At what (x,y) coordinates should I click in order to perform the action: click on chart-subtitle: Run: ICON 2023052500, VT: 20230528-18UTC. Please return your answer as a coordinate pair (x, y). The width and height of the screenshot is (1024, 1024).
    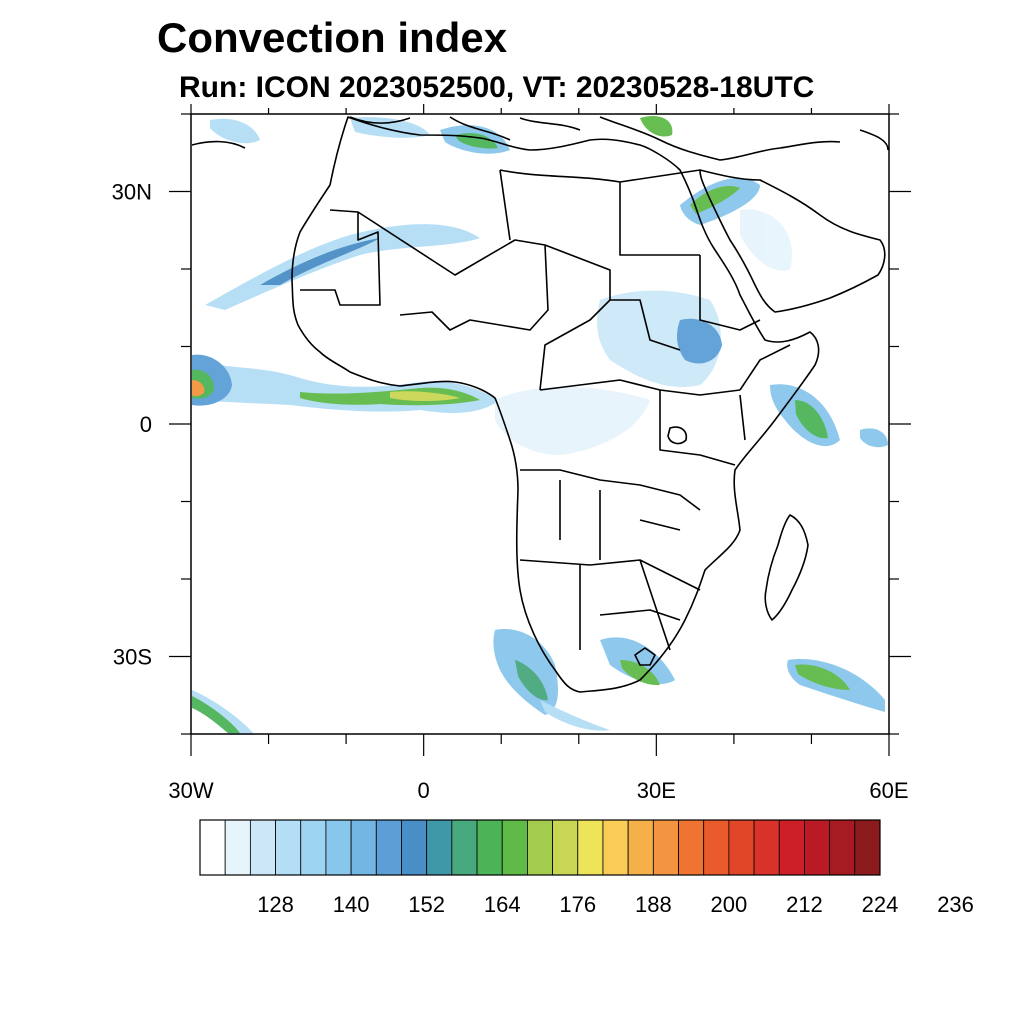
    Looking at the image, I should click on (497, 87).